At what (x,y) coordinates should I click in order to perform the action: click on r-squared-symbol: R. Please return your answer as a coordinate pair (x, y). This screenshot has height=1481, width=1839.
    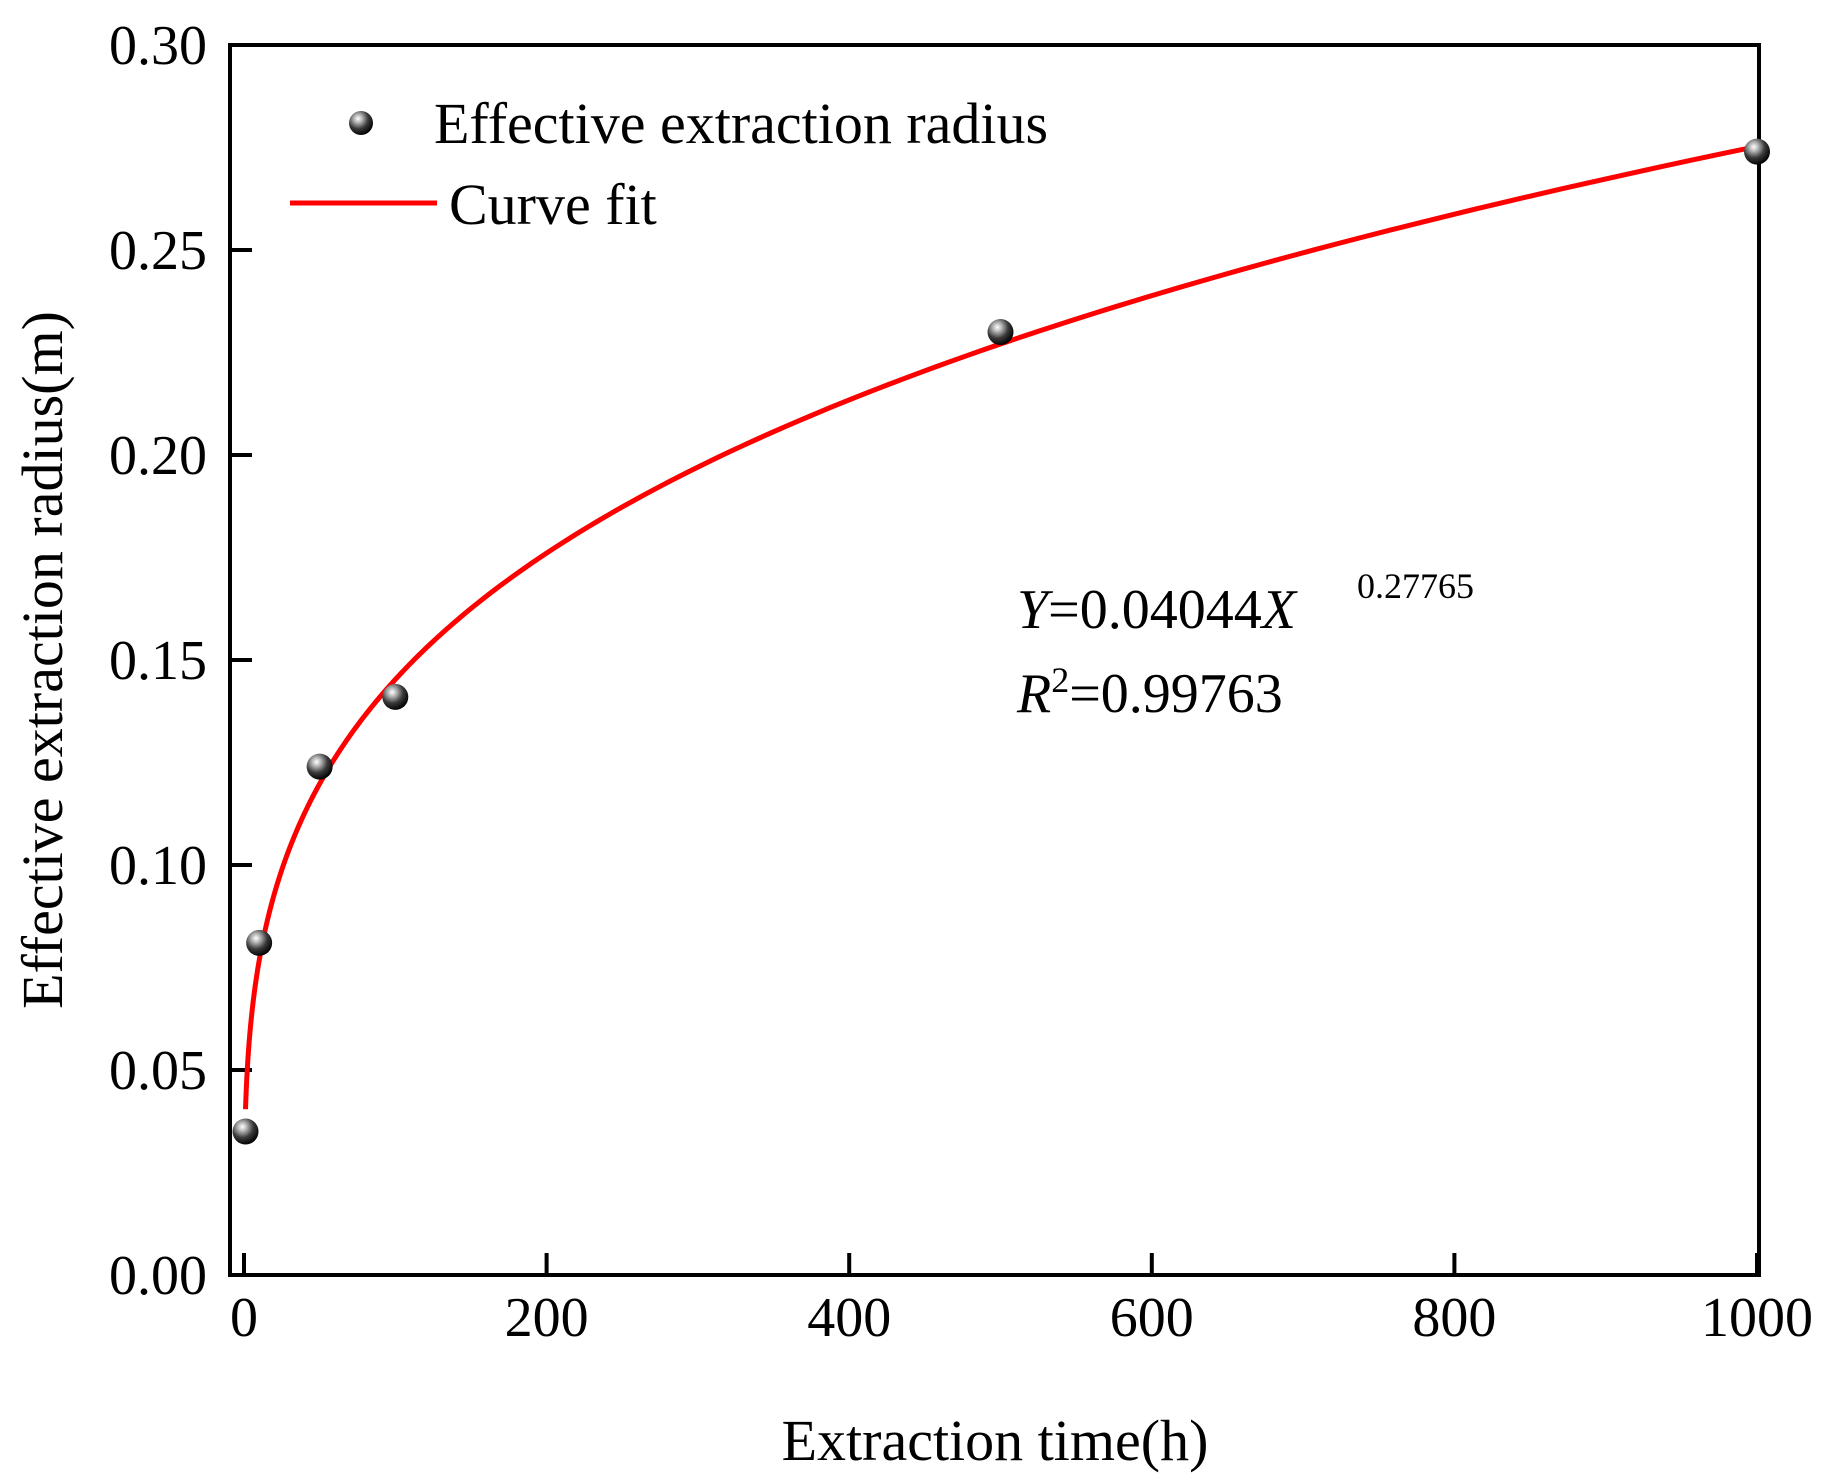
    Looking at the image, I should click on (1033, 694).